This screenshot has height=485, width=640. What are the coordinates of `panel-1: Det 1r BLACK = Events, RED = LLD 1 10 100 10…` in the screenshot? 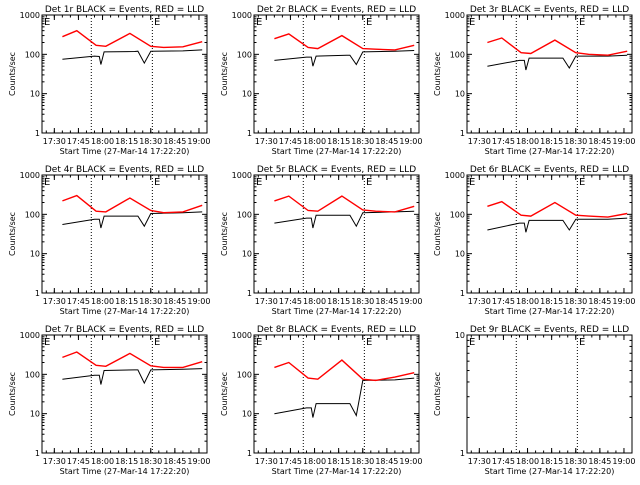 It's located at (109, 80).